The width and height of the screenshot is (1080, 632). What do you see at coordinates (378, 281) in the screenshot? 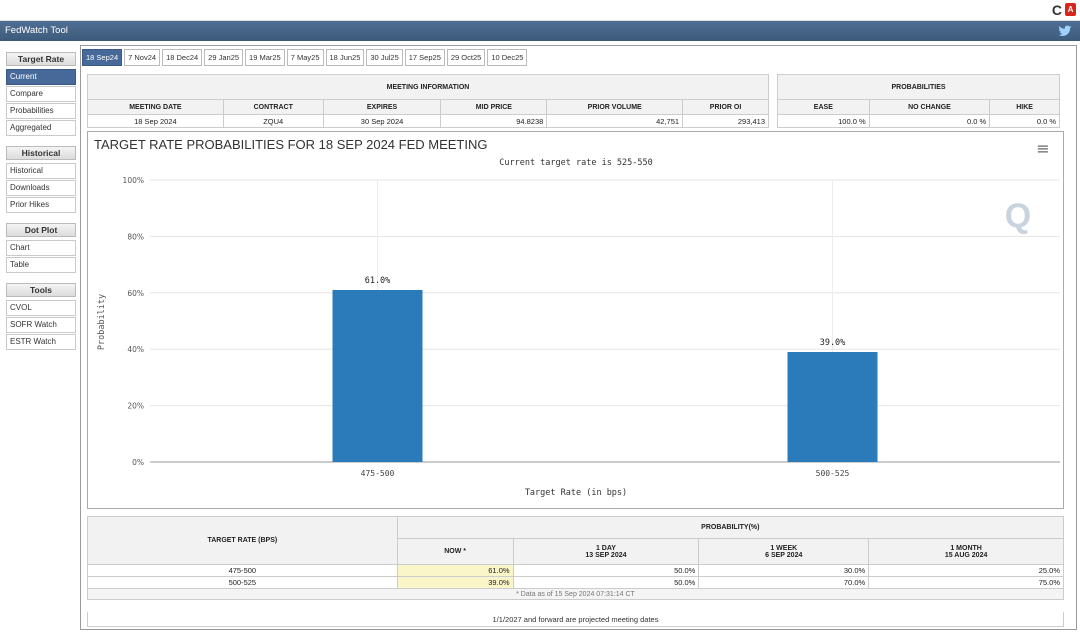
I see `bar-data-label: 61.0%` at bounding box center [378, 281].